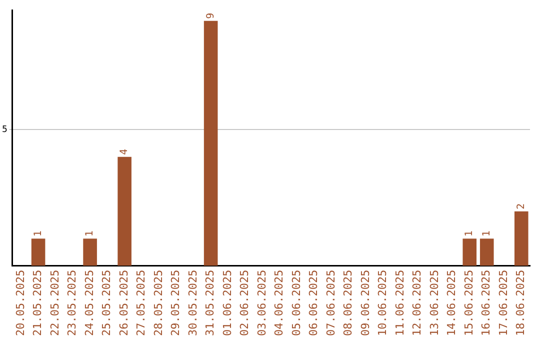 Image resolution: width=540 pixels, height=340 pixels. What do you see at coordinates (313, 303) in the screenshot?
I see `x-tick-label: 06.06.2025` at bounding box center [313, 303].